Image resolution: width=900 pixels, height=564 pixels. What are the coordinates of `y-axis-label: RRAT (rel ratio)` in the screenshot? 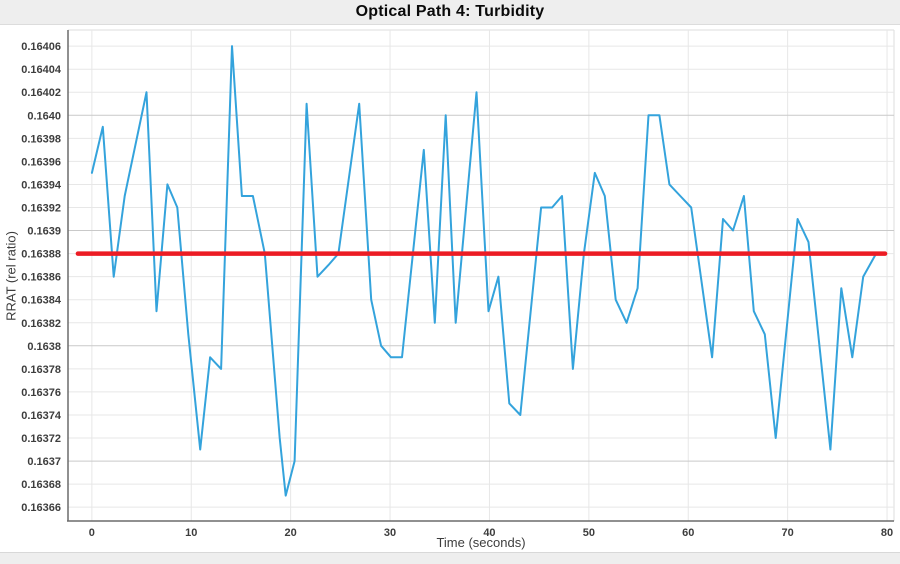 It's located at (11, 276).